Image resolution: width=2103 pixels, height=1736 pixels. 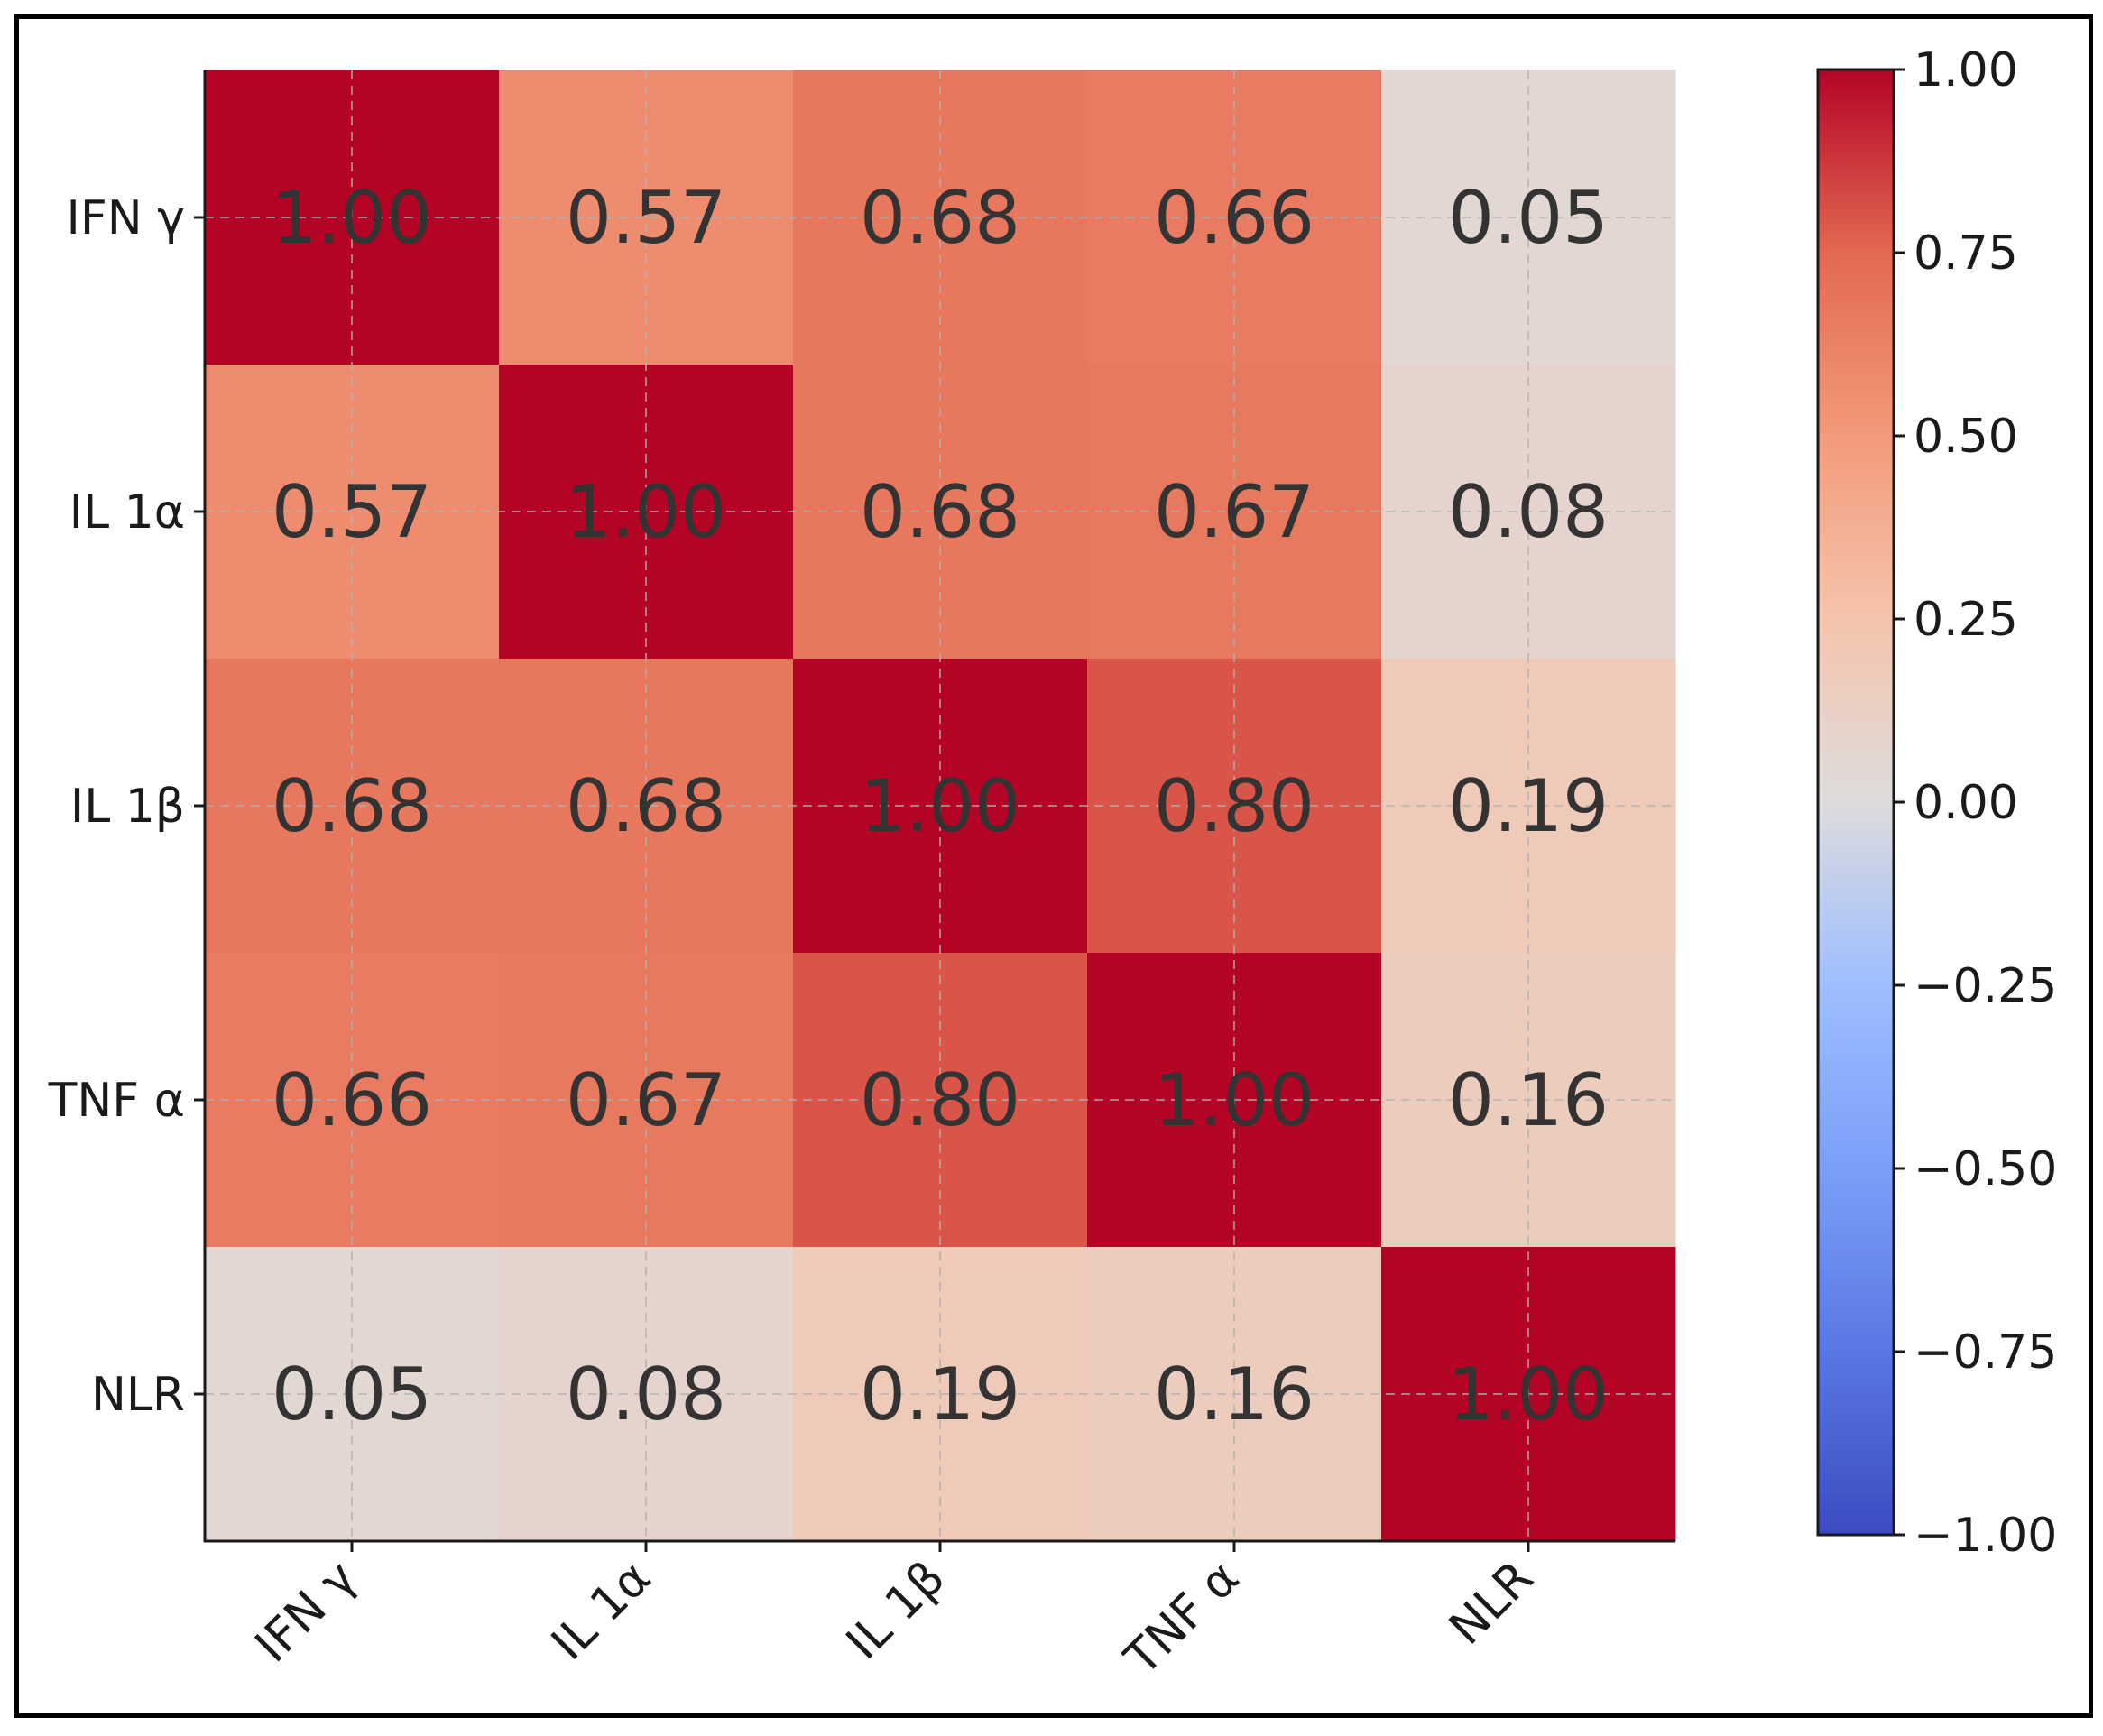 I want to click on colorbar: 1.00 0.75 0.50 0.25 0.00 −0.25 −0.50 −0.75 −1.00, so click(x=1937, y=803).